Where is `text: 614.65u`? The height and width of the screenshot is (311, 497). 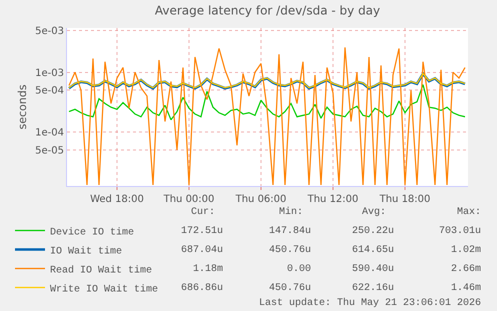 text: 614.65u is located at coordinates (373, 250).